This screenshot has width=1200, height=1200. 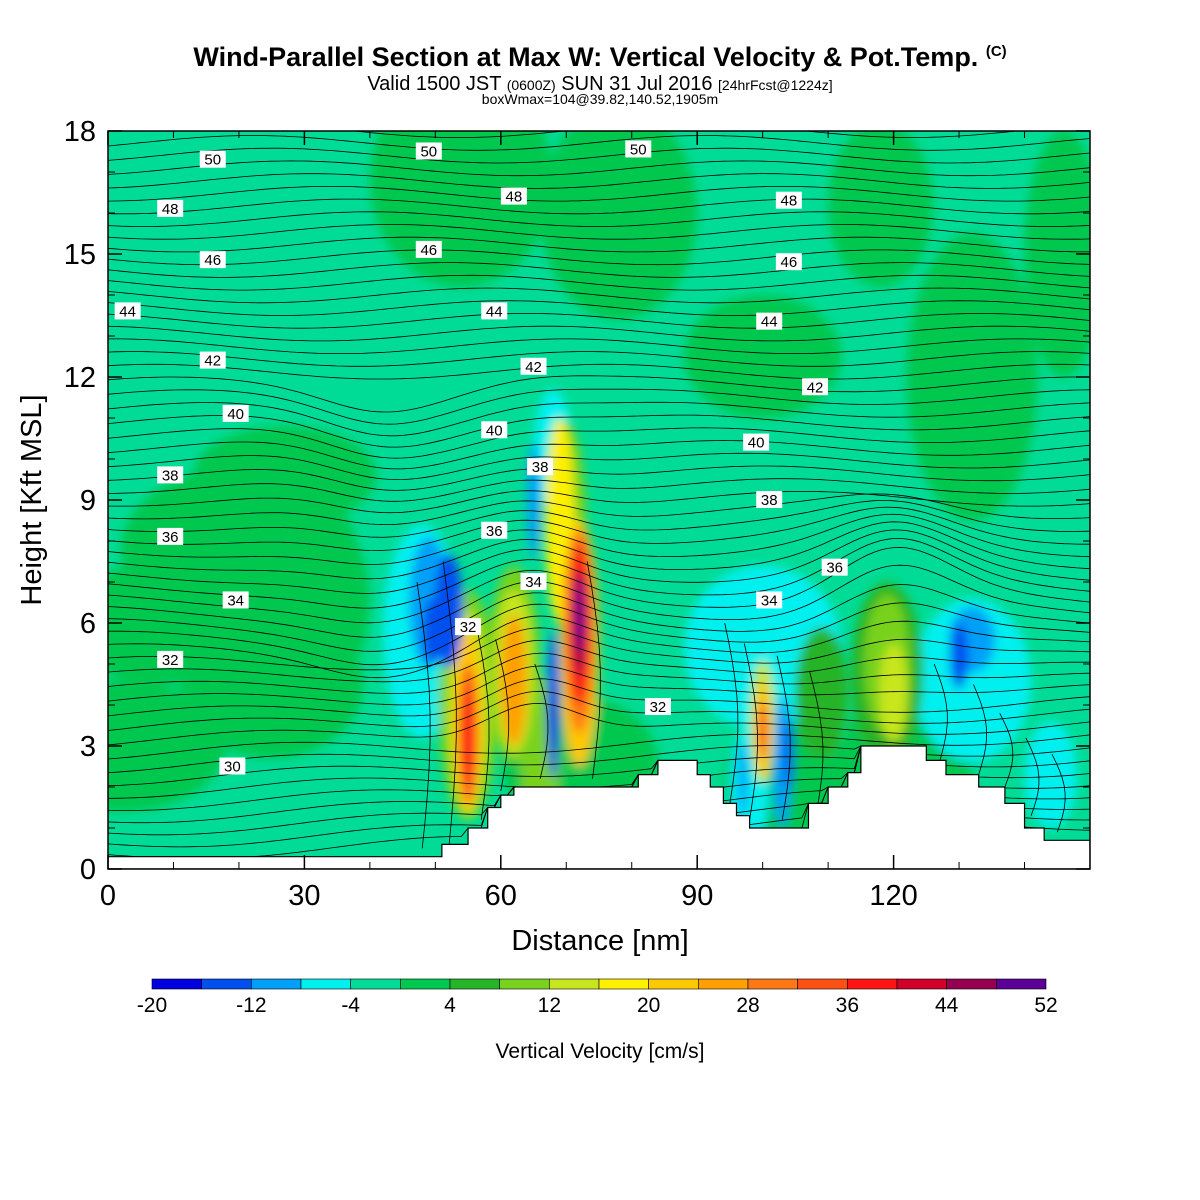 I want to click on x-axis-label: Distance [nm], so click(x=599, y=941).